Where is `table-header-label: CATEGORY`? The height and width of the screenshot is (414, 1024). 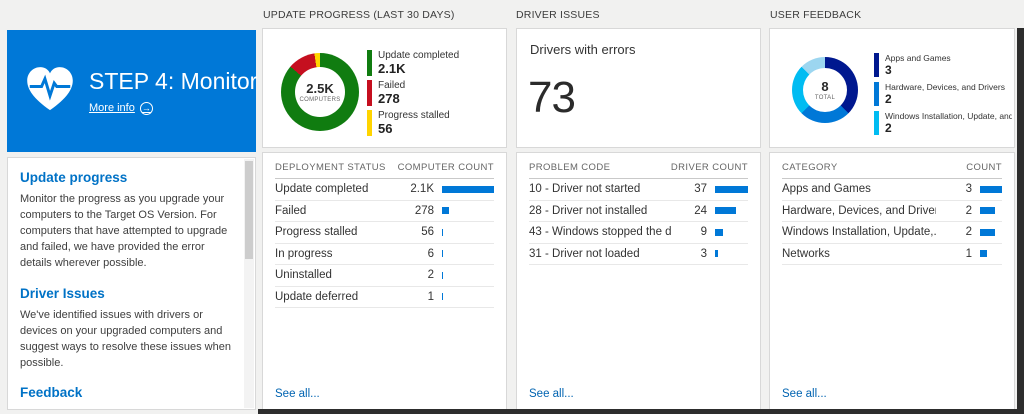 table-header-label: CATEGORY is located at coordinates (810, 167).